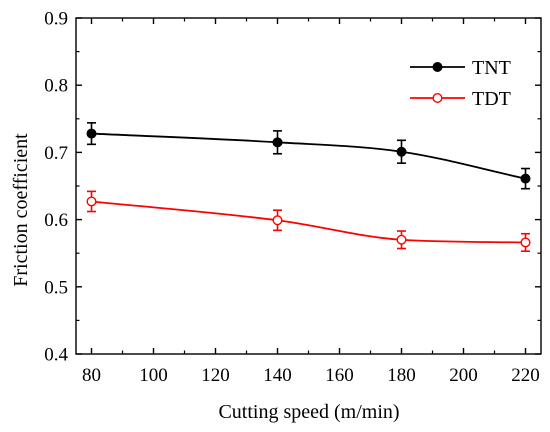 The image size is (550, 432). Describe the element at coordinates (491, 99) in the screenshot. I see `legend-label: TDT` at that location.